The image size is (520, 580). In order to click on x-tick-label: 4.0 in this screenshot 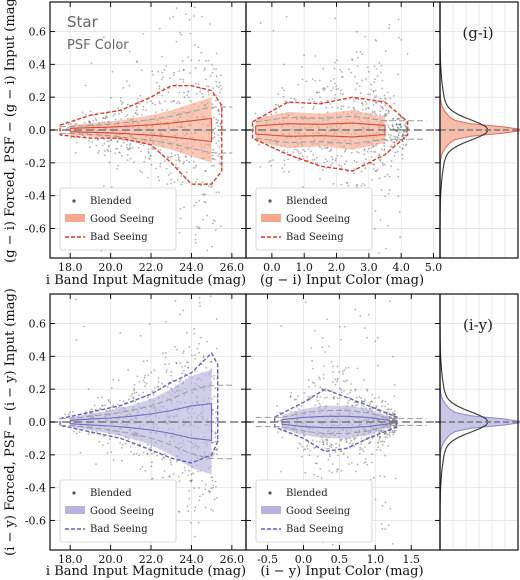, I will do `click(401, 267)`.